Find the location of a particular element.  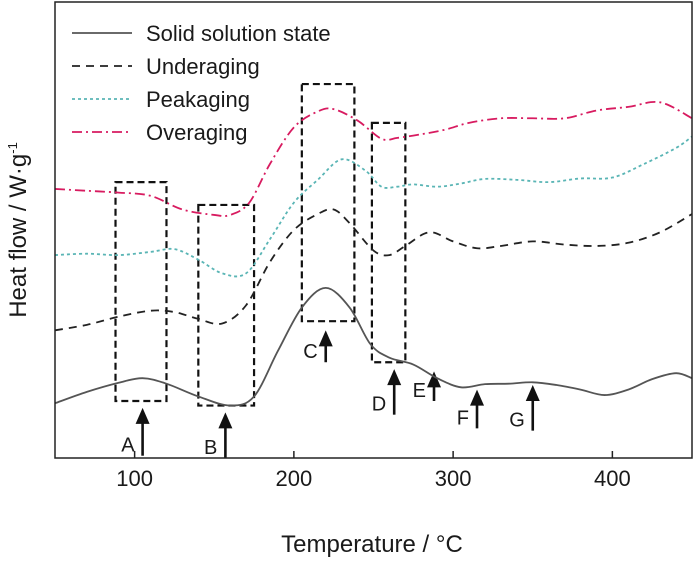

arrow-a: A is located at coordinates (135, 432).